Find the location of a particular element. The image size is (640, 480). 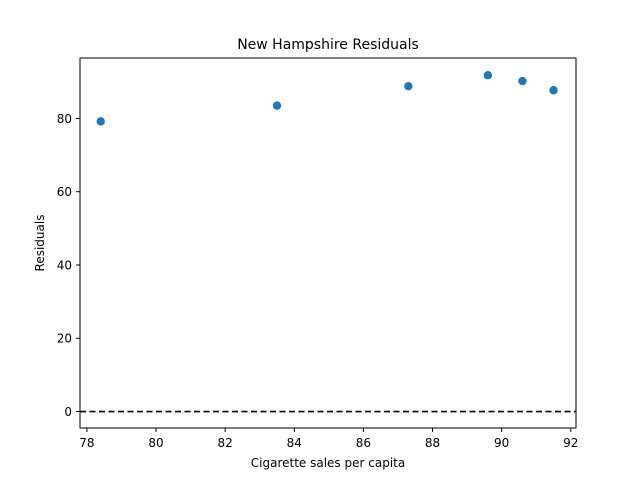

x-axis-label: Cigarette sales per capita is located at coordinates (328, 463).